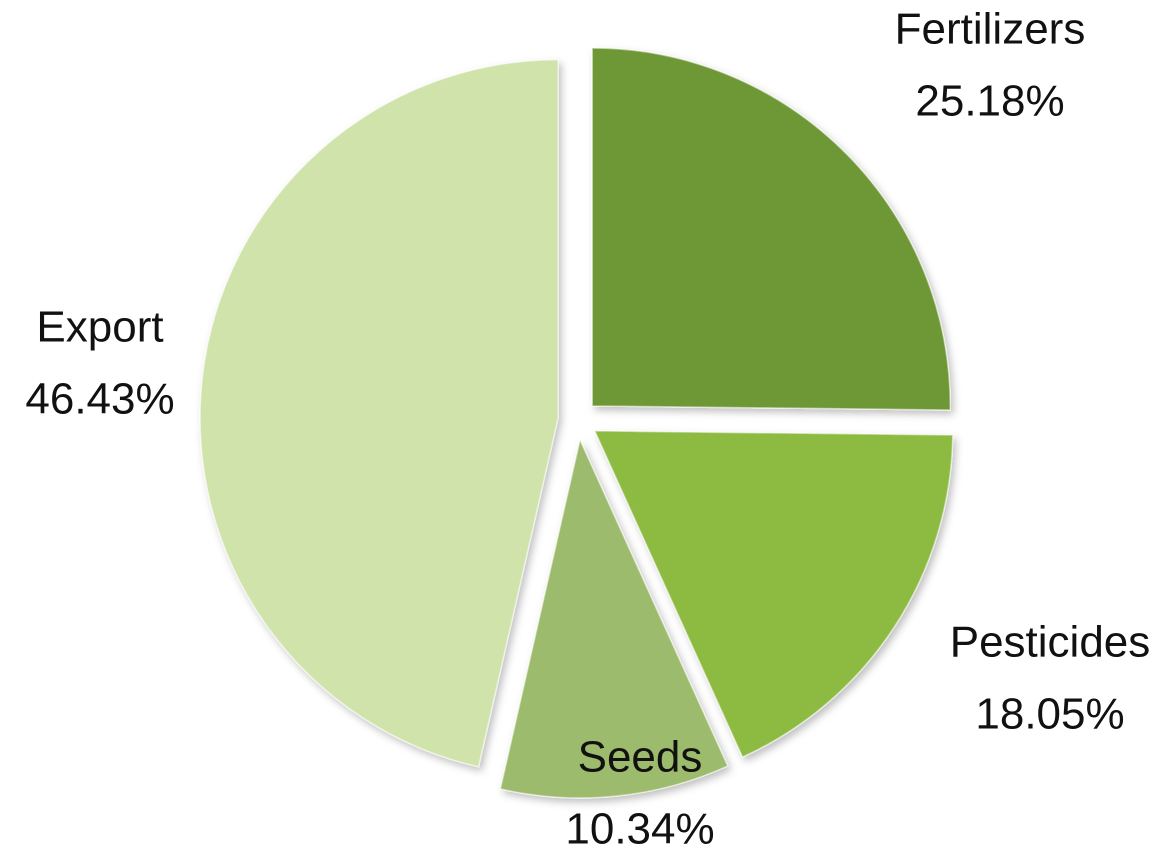  I want to click on slice-label: Seeds, so click(640, 757).